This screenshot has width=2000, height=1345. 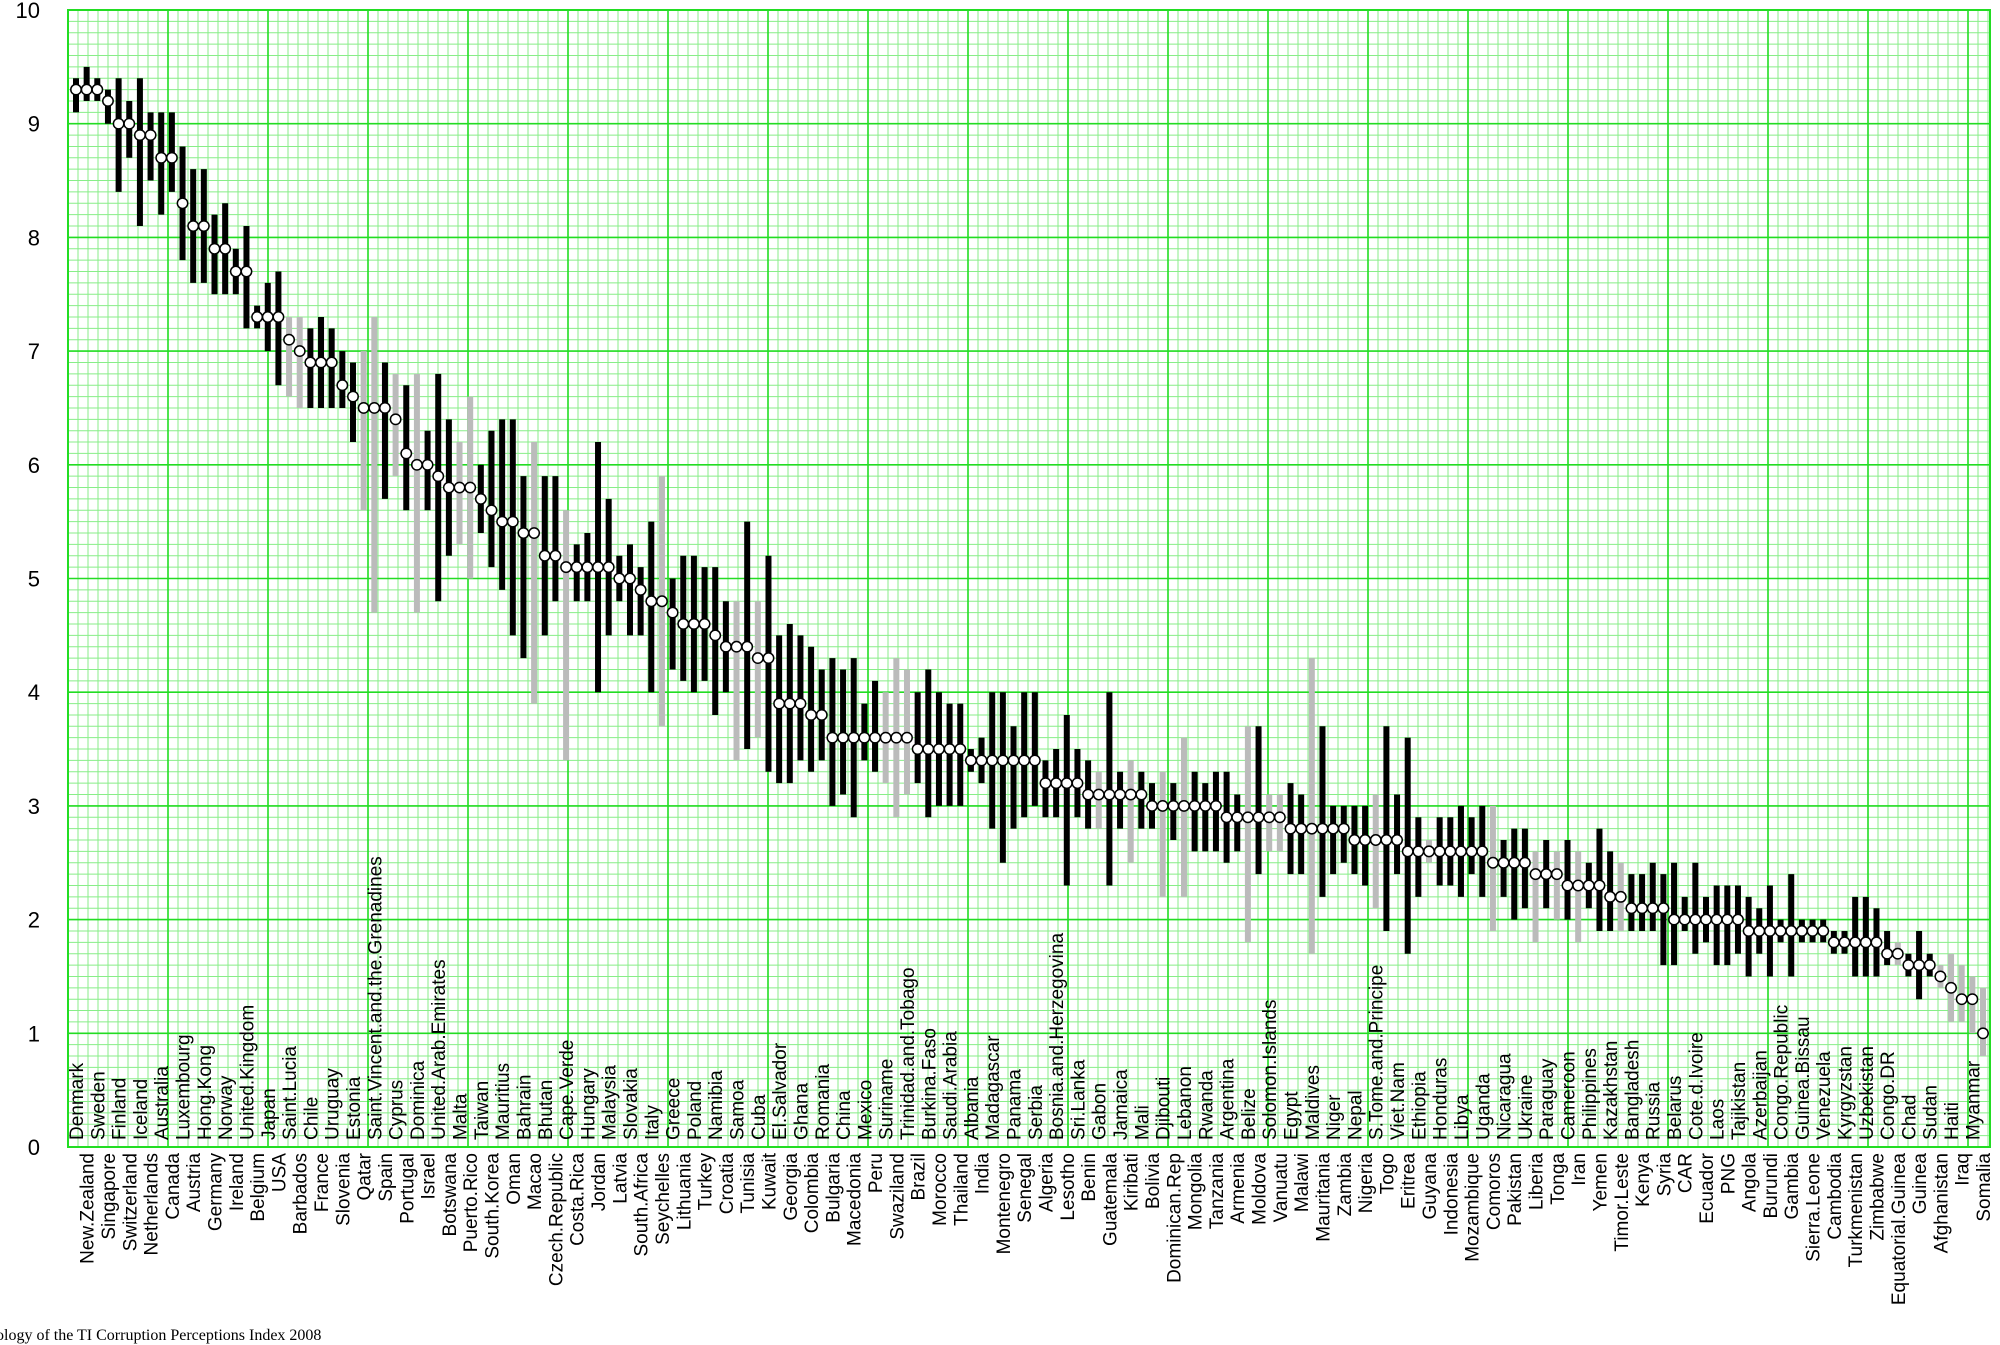 What do you see at coordinates (1217, 1191) in the screenshot?
I see `country-label: Tanzania` at bounding box center [1217, 1191].